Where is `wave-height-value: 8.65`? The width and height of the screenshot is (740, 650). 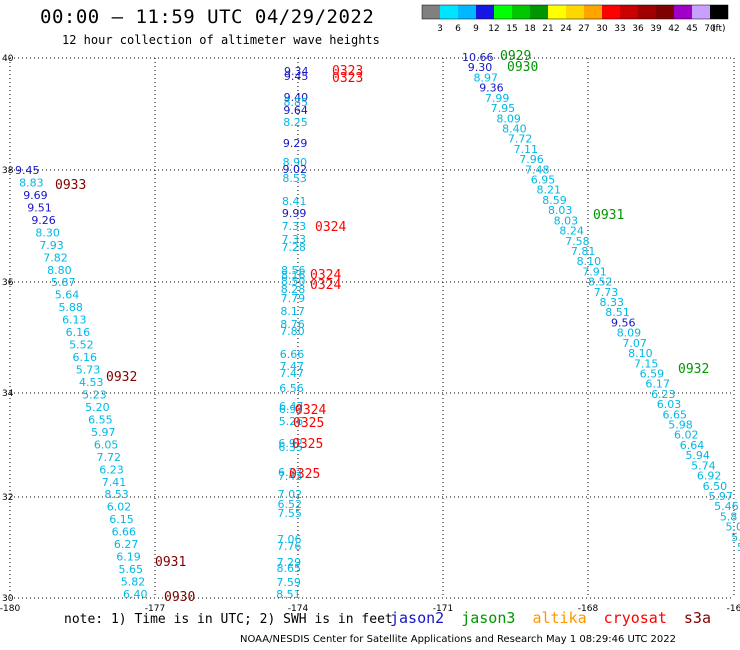
wave-height-value: 8.65 is located at coordinates (289, 568).